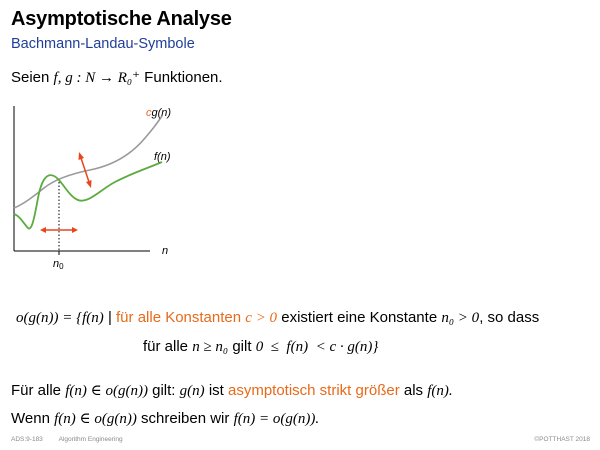 Image resolution: width=600 pixels, height=450 pixels. I want to click on s1-math1: f(n) ∈ o(g(n)), so click(106, 391).